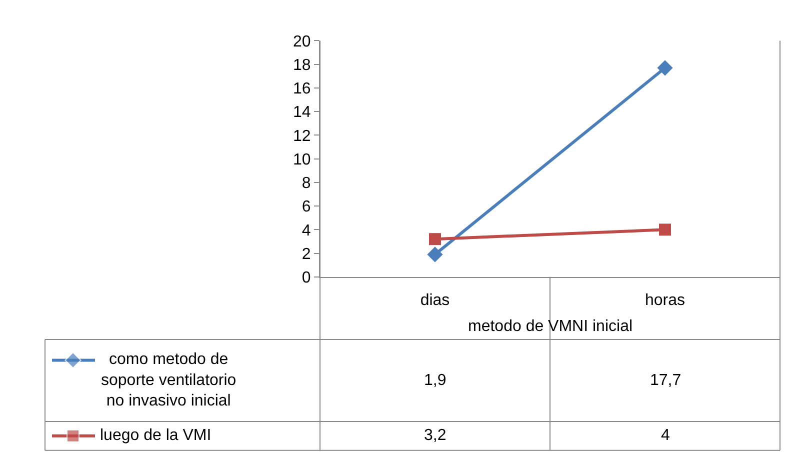  Describe the element at coordinates (306, 231) in the screenshot. I see `y-tick-label: 4` at that location.